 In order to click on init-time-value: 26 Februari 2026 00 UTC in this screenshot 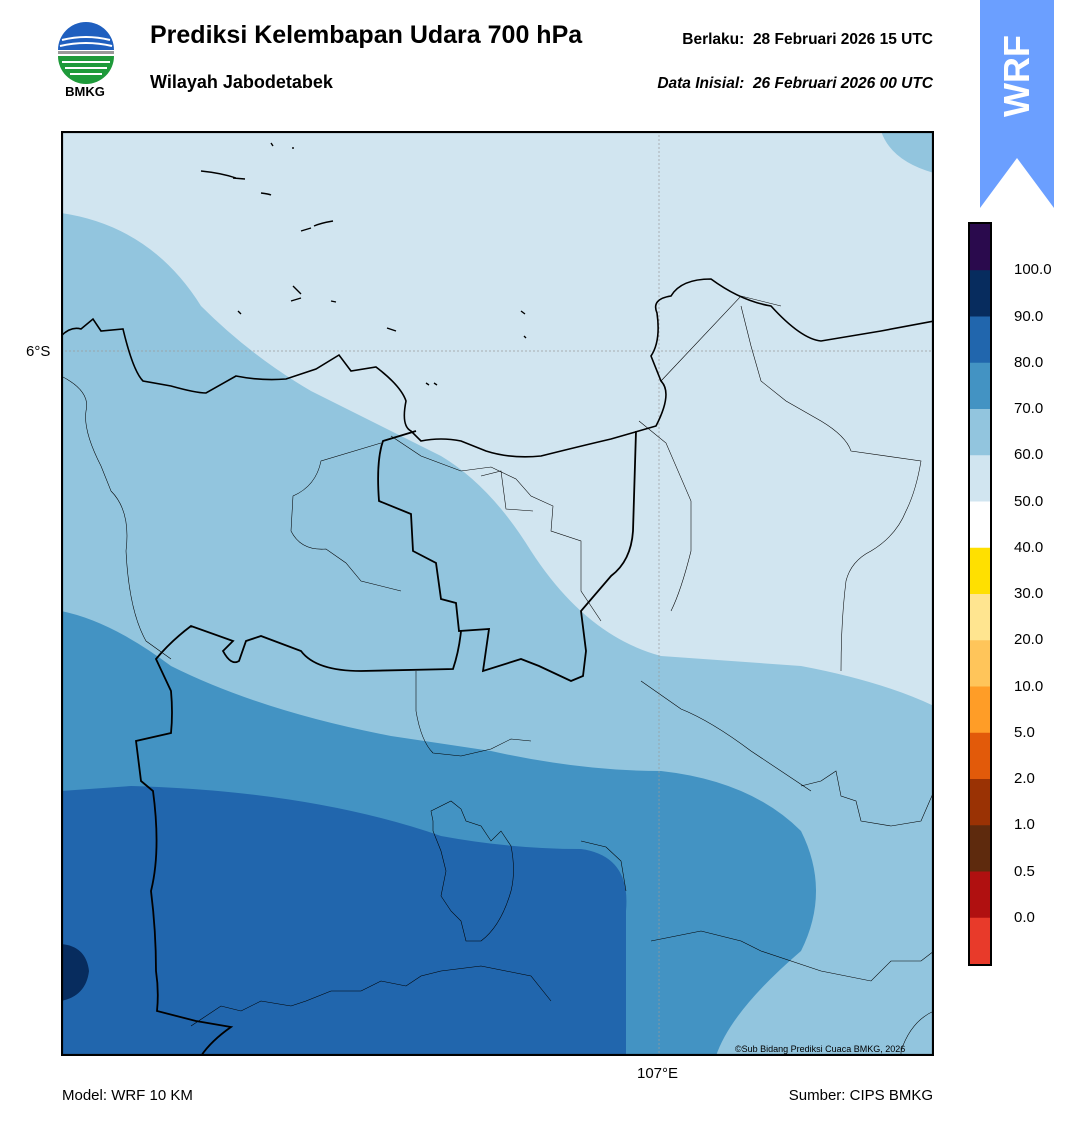, I will do `click(842, 83)`.